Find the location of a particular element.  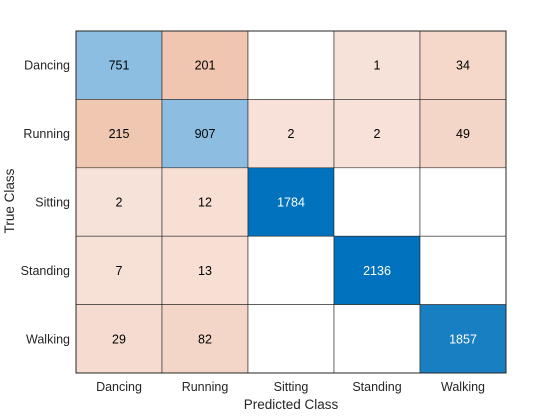

matrix-cell-sitting-standing is located at coordinates (377, 202).